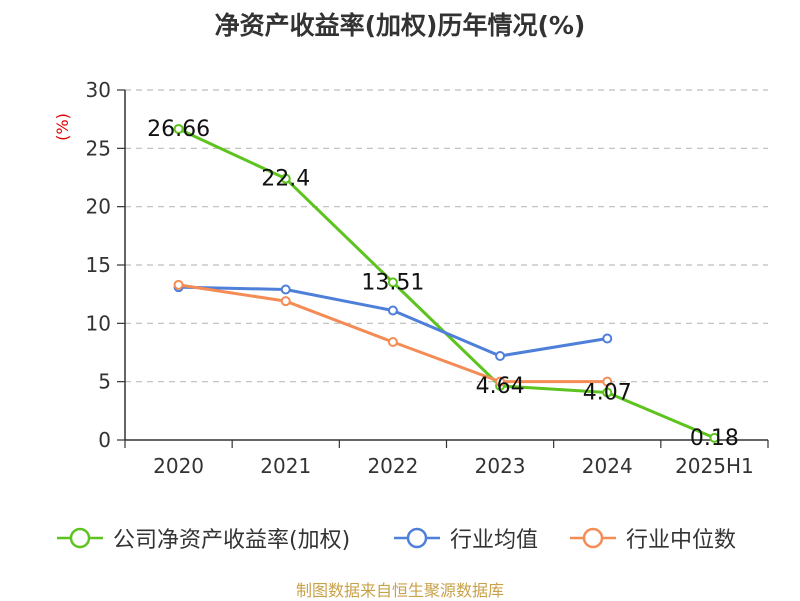 Image resolution: width=800 pixels, height=601 pixels. I want to click on legend-item-company-roe: 公司净资产收益率(加权), so click(202, 538).